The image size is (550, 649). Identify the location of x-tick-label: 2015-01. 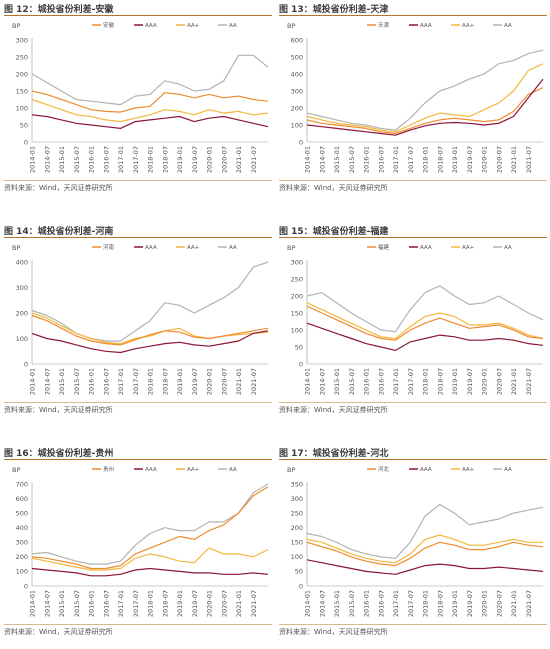
(337, 603).